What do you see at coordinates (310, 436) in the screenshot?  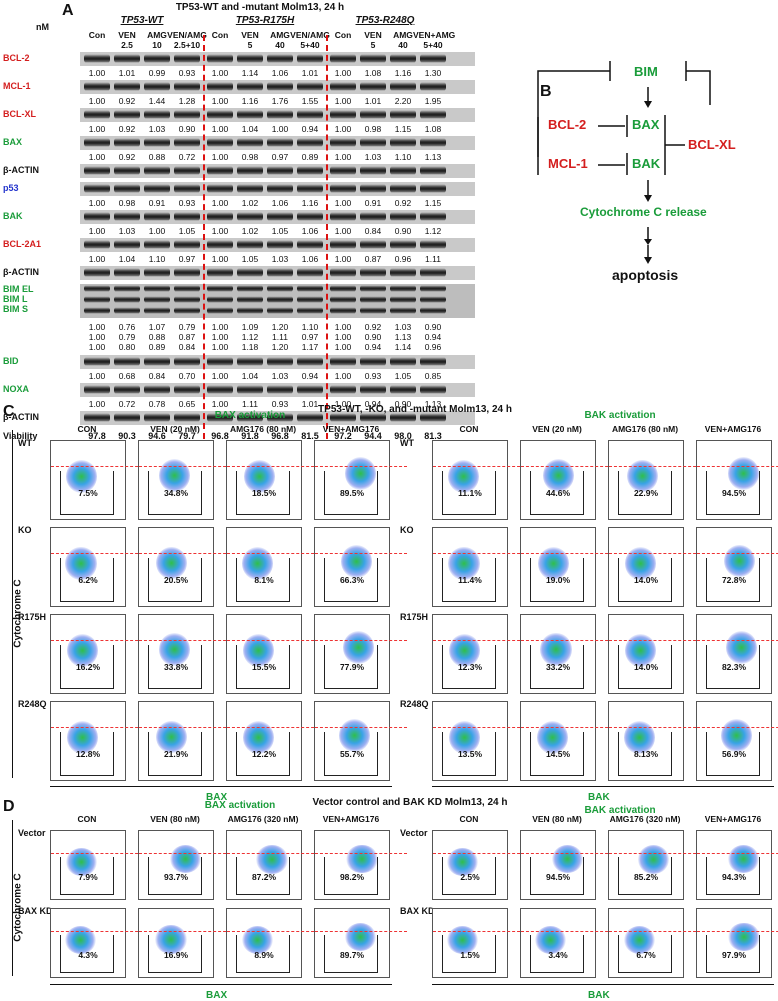 I see `viability-value: 81.5` at bounding box center [310, 436].